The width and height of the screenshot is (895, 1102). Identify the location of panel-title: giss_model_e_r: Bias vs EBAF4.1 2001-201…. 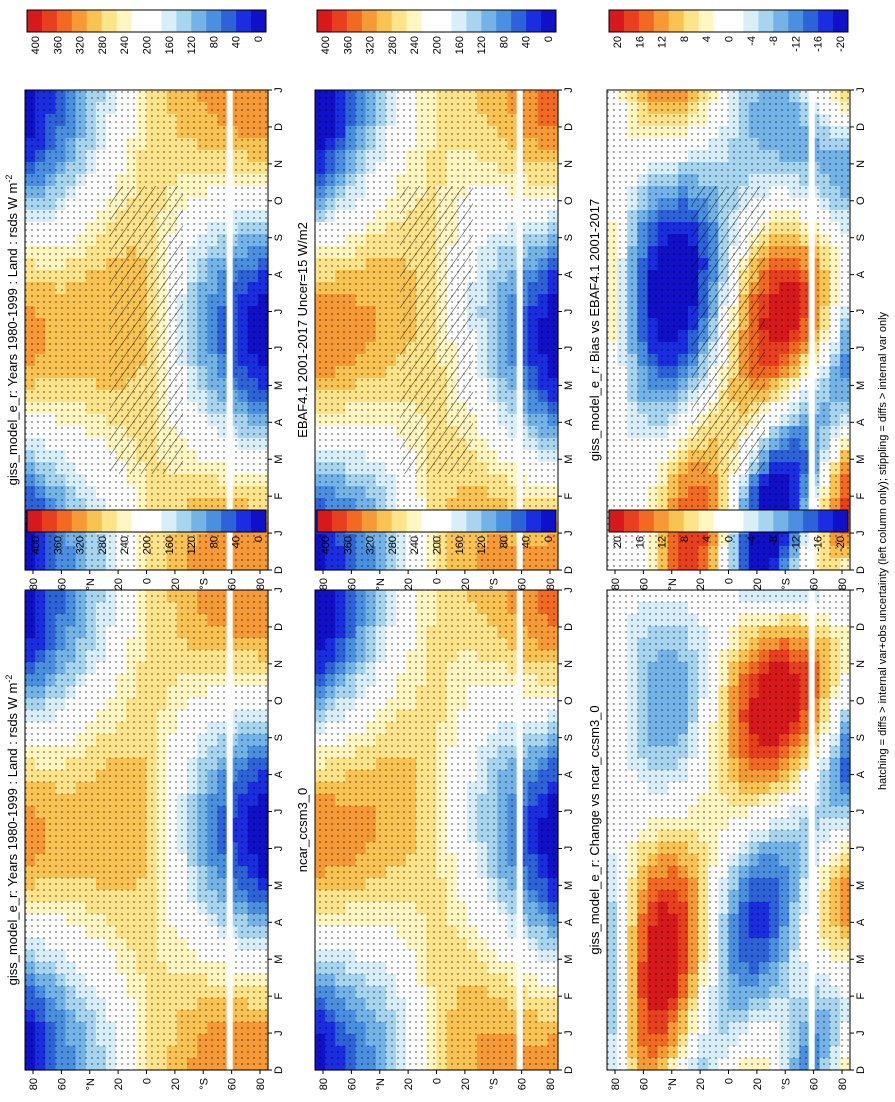
(594, 330).